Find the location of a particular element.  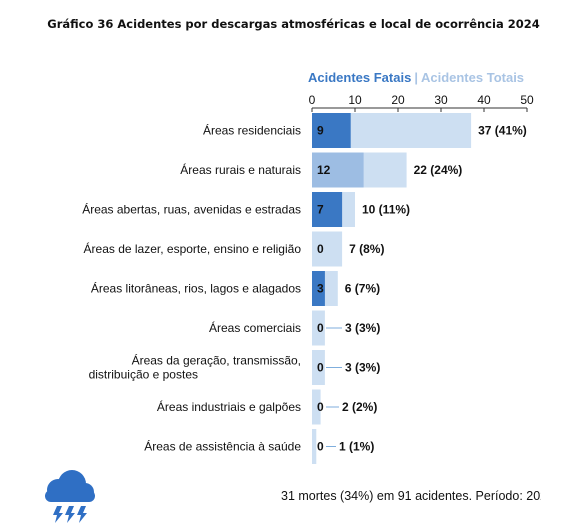

x-tick-label: 20 is located at coordinates (398, 100).